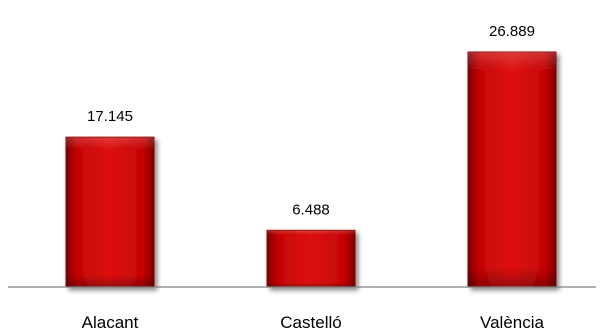  What do you see at coordinates (311, 209) in the screenshot?
I see `data-label-castelló: 6.488` at bounding box center [311, 209].